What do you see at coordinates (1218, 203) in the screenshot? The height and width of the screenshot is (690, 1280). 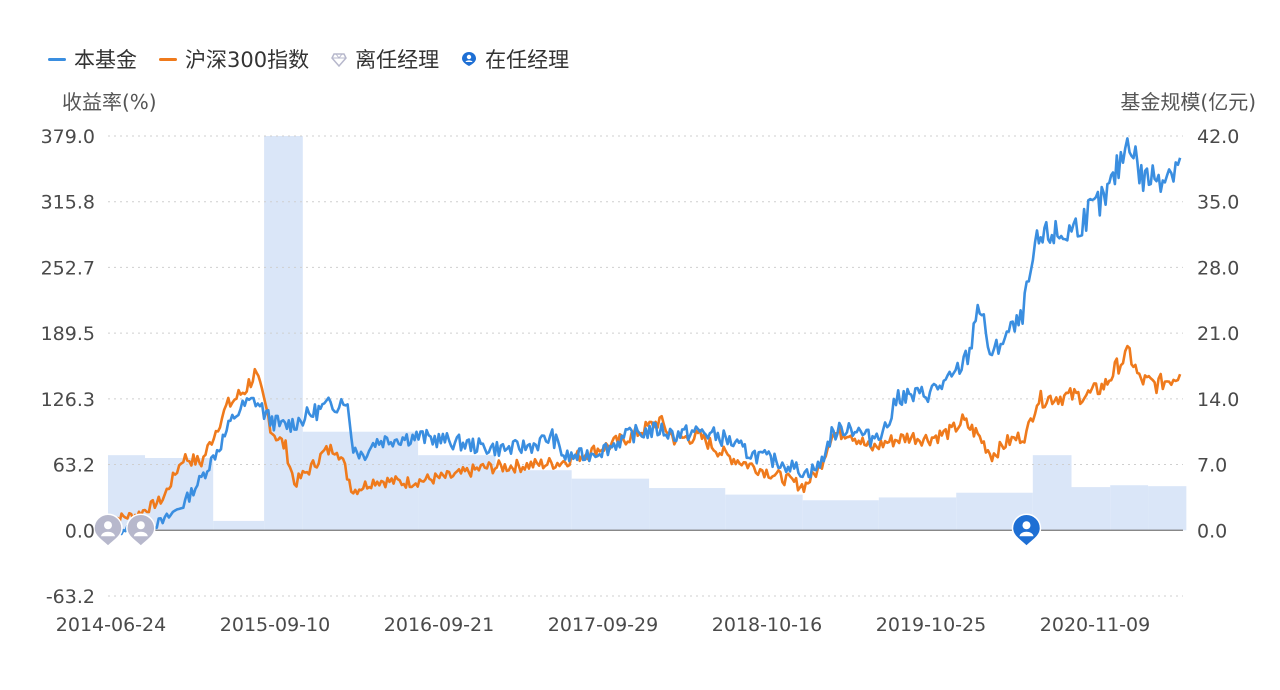 I see `right-tick-label: 35.0` at bounding box center [1218, 203].